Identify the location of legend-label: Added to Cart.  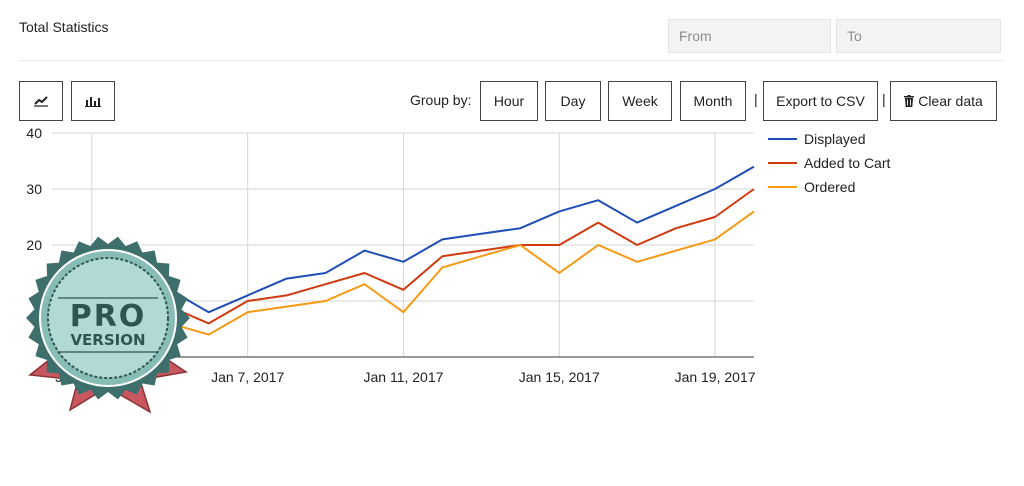
(847, 163).